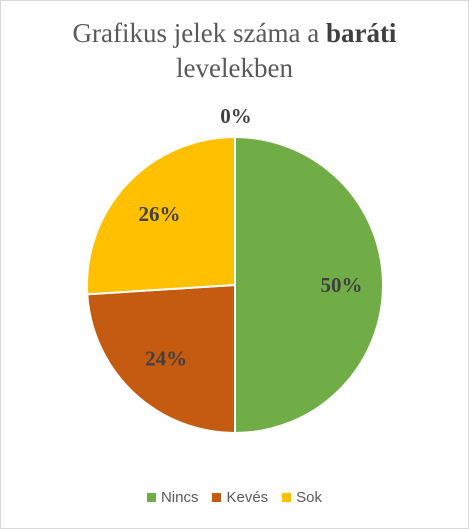  What do you see at coordinates (151, 497) in the screenshot?
I see `legend-swatch-nincs` at bounding box center [151, 497].